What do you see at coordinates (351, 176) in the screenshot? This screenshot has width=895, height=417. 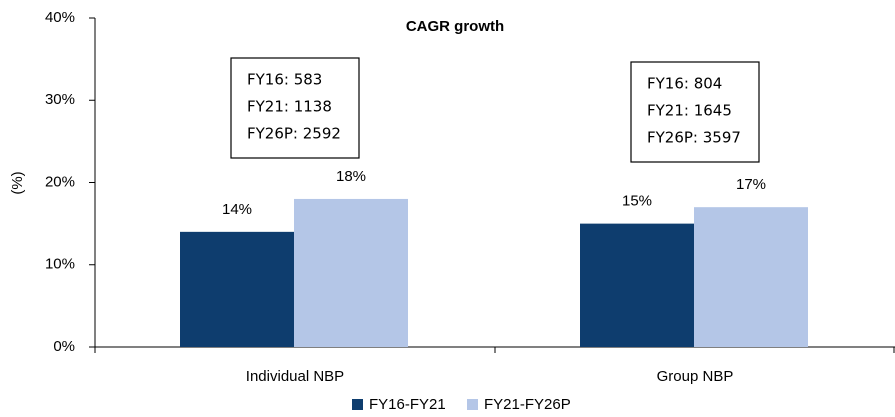 I see `value-label: 18%` at bounding box center [351, 176].